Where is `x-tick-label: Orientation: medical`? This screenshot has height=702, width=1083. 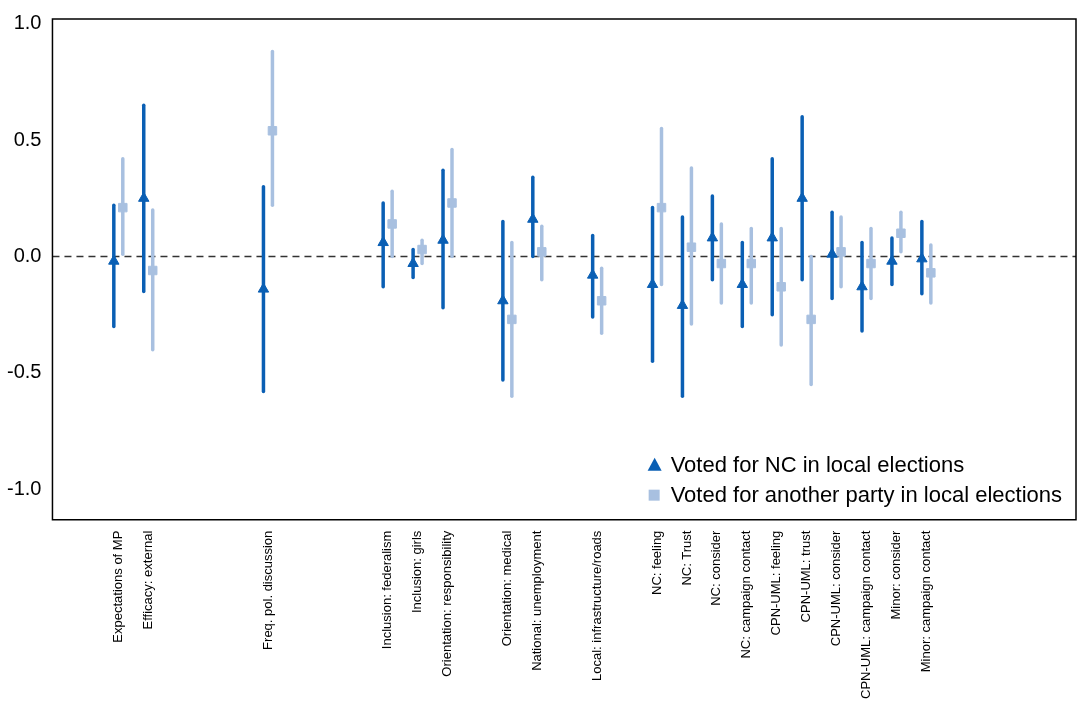 x-tick-label: Orientation: medical is located at coordinates (506, 588).